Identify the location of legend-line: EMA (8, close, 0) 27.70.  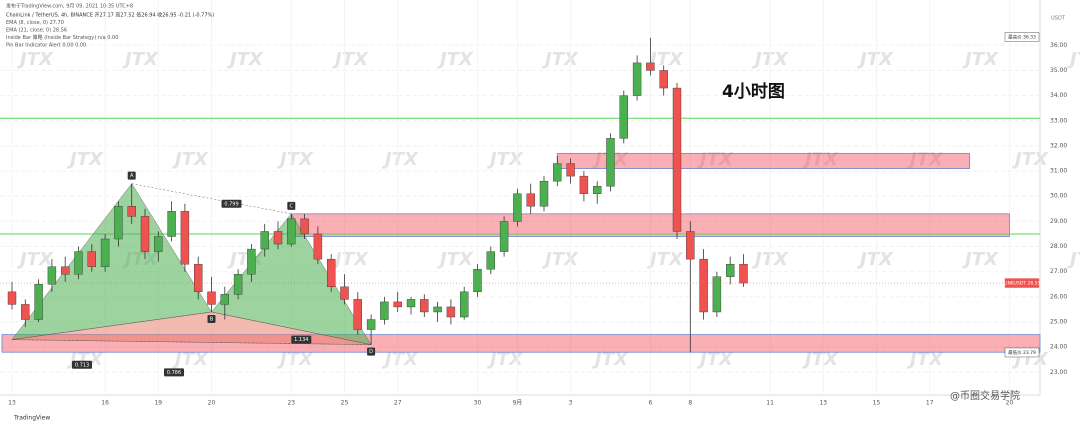
(35, 23).